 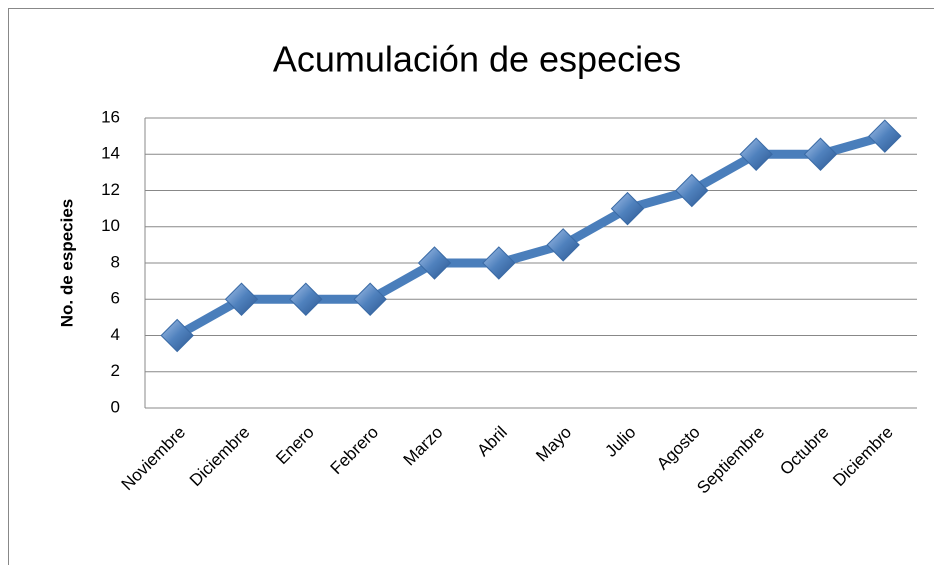 What do you see at coordinates (115, 334) in the screenshot?
I see `y-tick-label: 4` at bounding box center [115, 334].